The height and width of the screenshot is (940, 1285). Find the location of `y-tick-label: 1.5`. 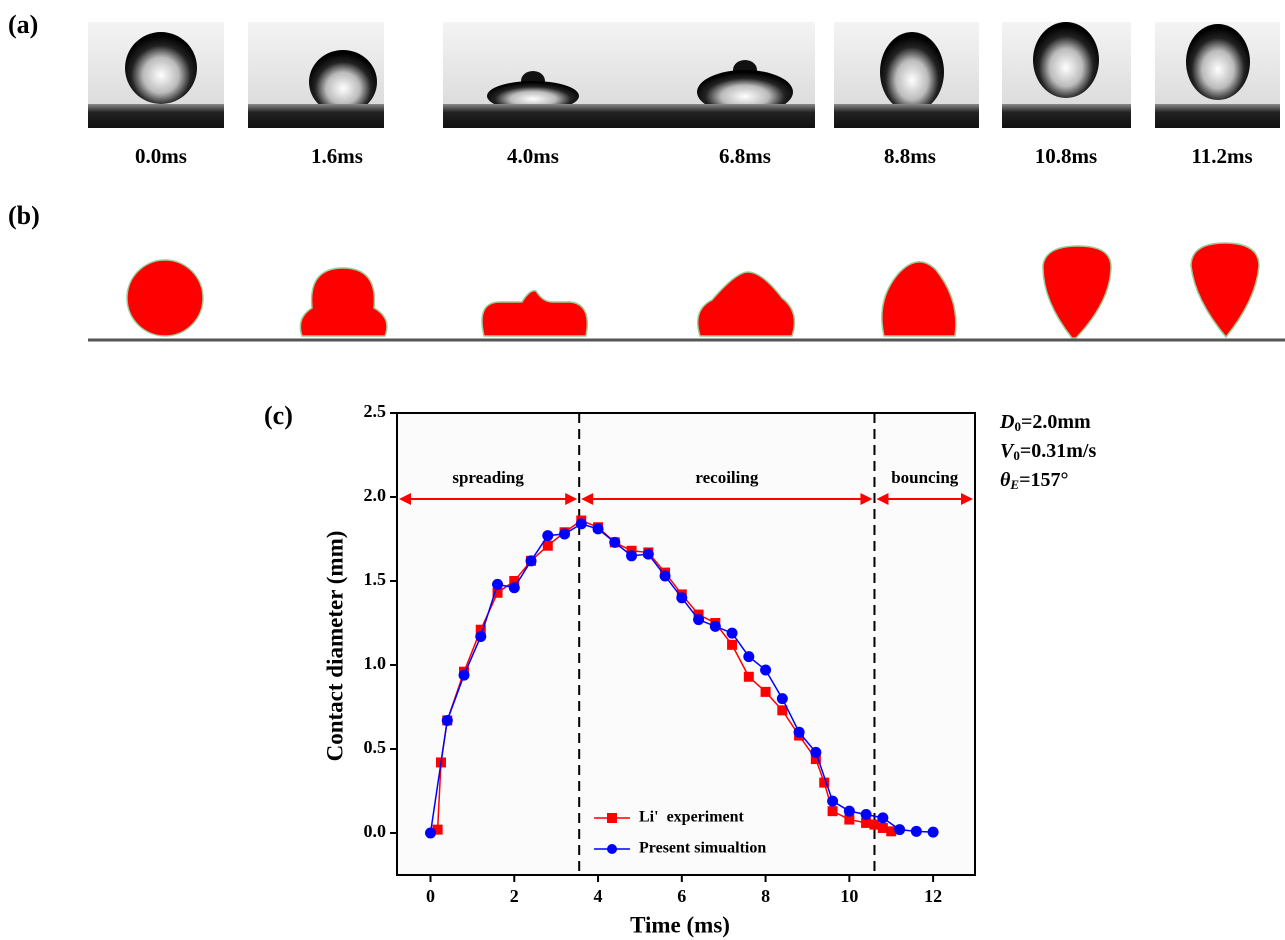

y-tick-label: 1.5 is located at coordinates (375, 579).